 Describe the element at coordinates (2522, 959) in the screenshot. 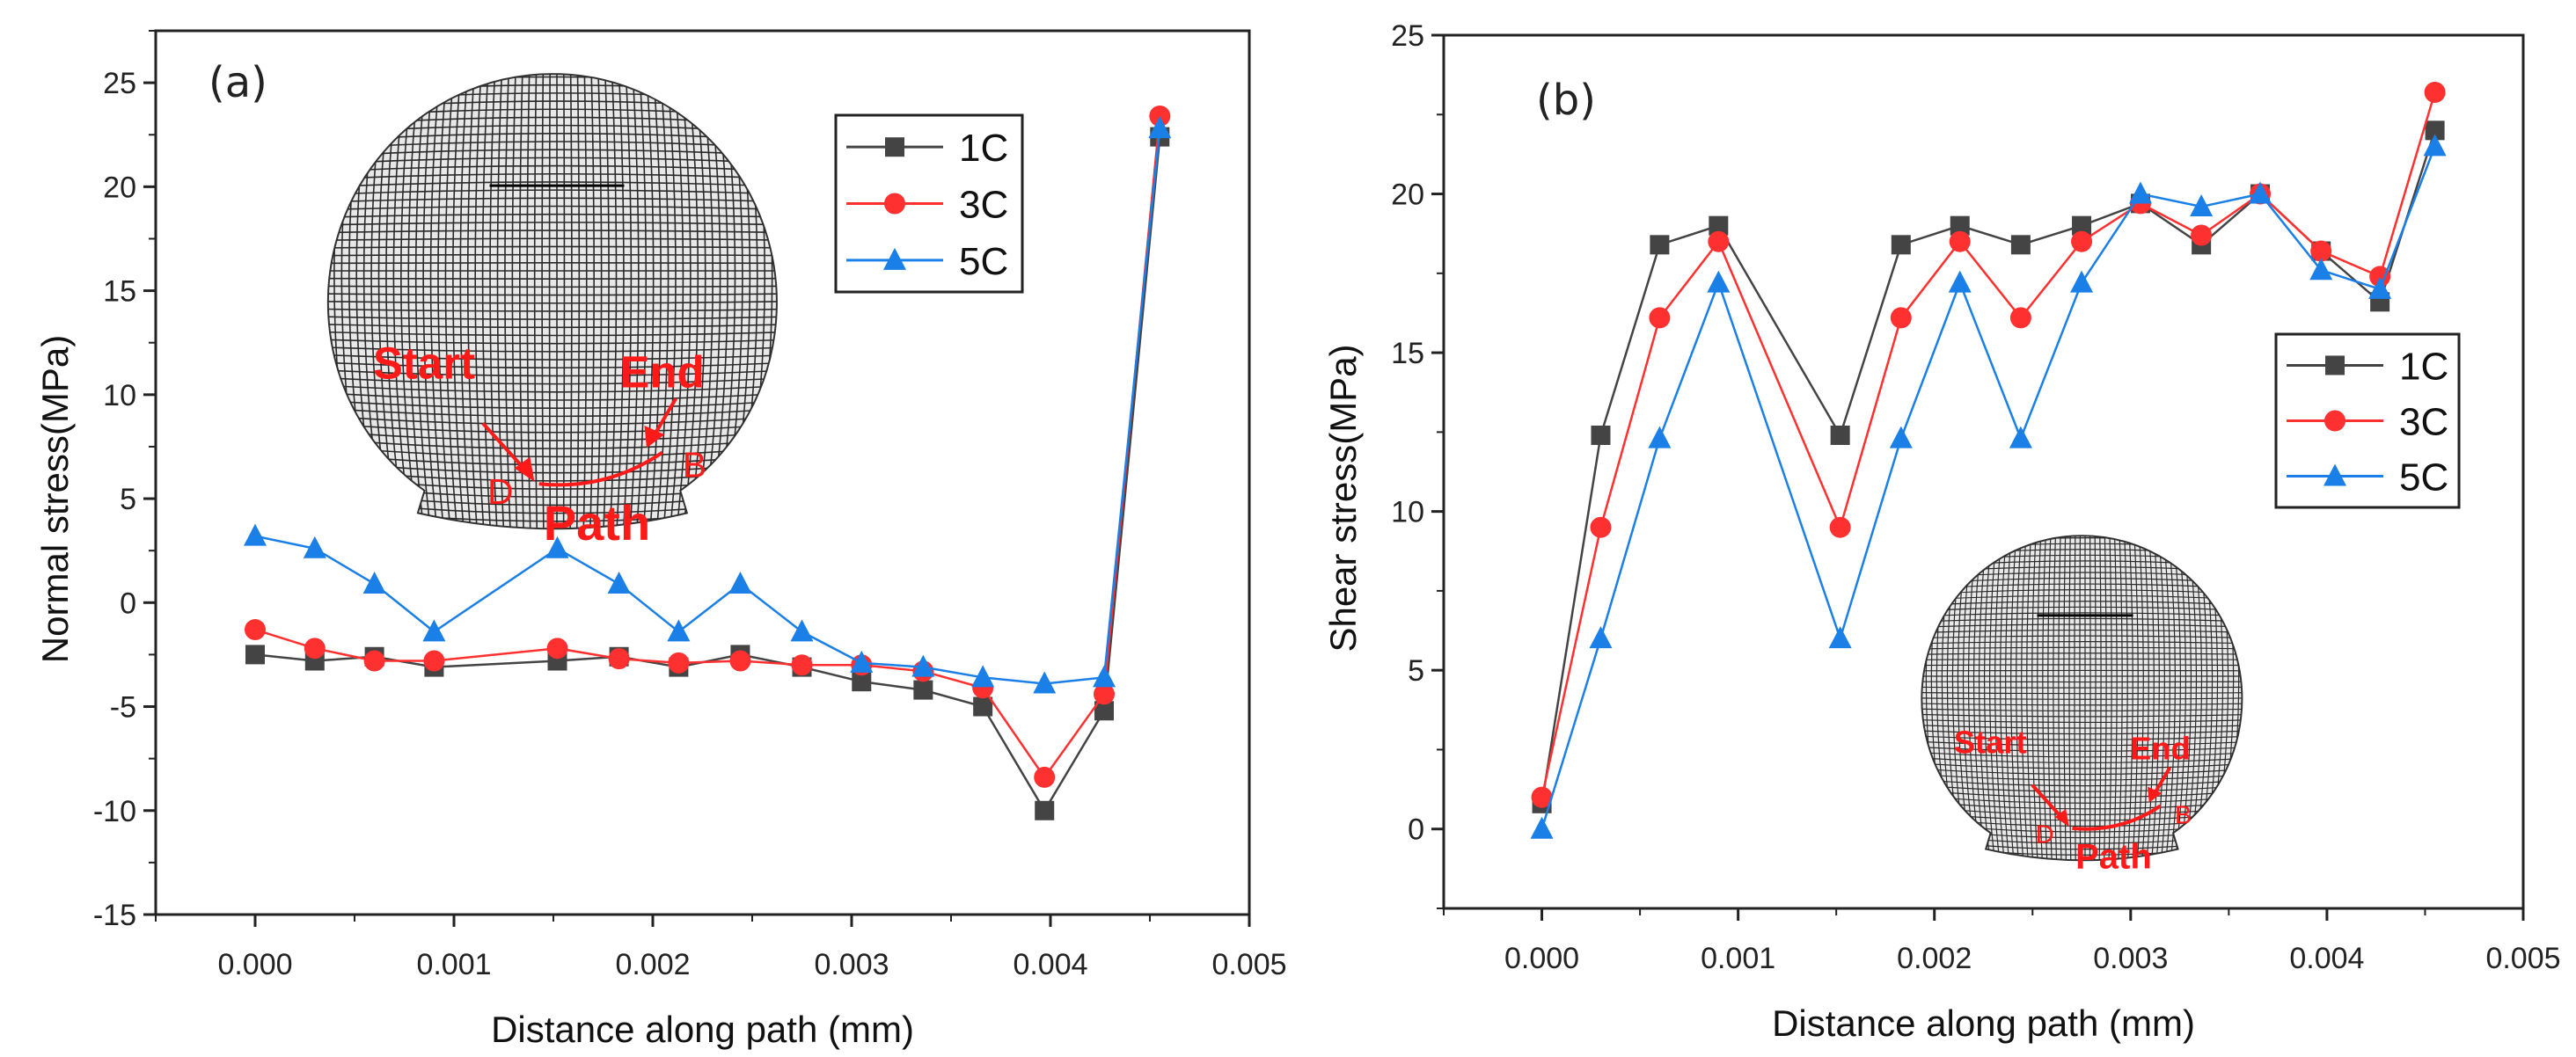

I see `x-tick-label: 0.005` at that location.